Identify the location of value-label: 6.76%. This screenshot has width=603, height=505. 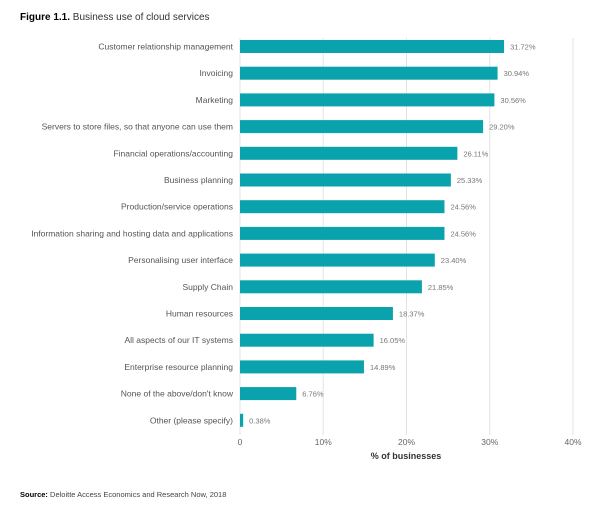
(313, 394).